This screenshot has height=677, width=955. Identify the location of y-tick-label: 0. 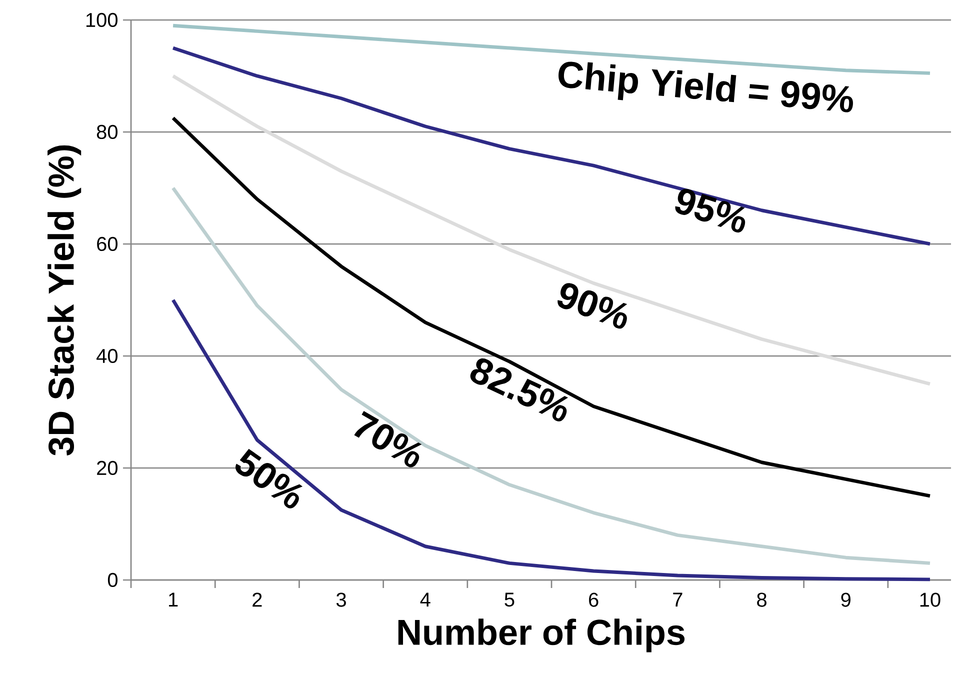
(113, 580).